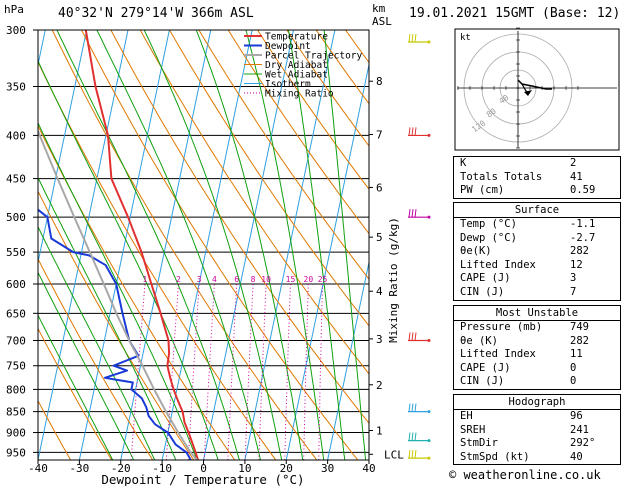 The width and height of the screenshot is (629, 486). I want to click on stat-row: Dewp (°C) -2.7, so click(537, 239).